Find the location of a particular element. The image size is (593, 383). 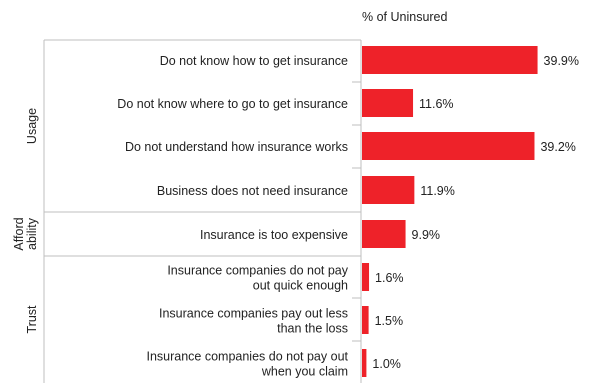

group-label: Affordability is located at coordinates (25, 233).